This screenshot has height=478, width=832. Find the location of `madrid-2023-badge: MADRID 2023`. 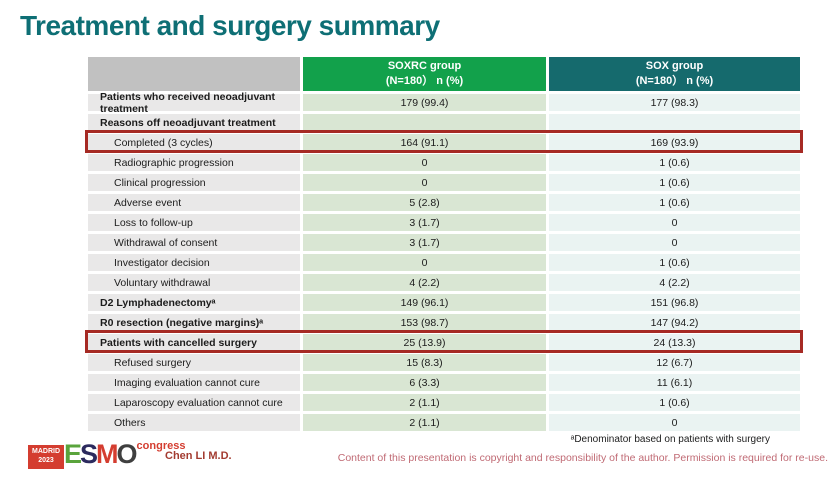

madrid-2023-badge: MADRID 2023 is located at coordinates (46, 457).